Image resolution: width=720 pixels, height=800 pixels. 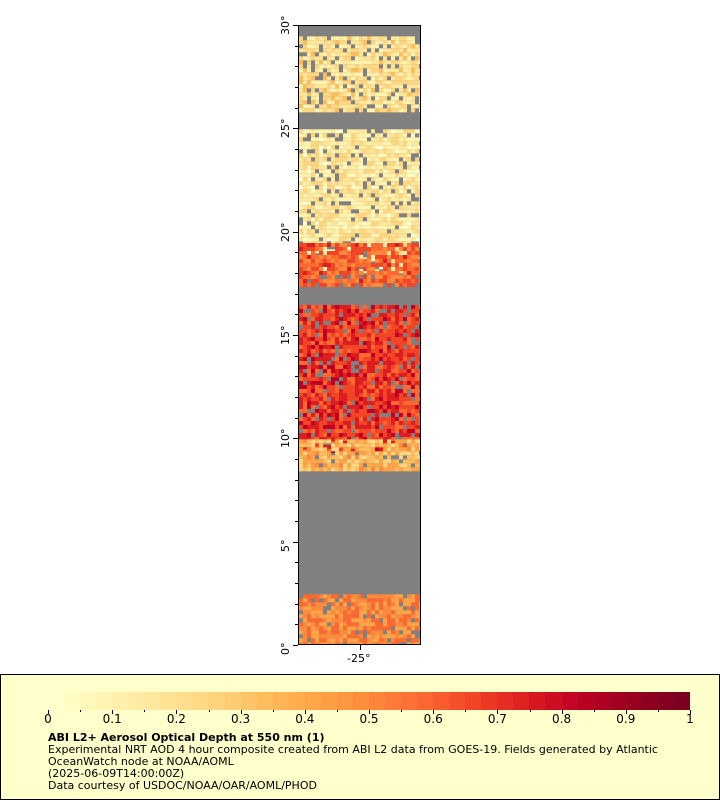 I want to click on aod-map, so click(x=359, y=335).